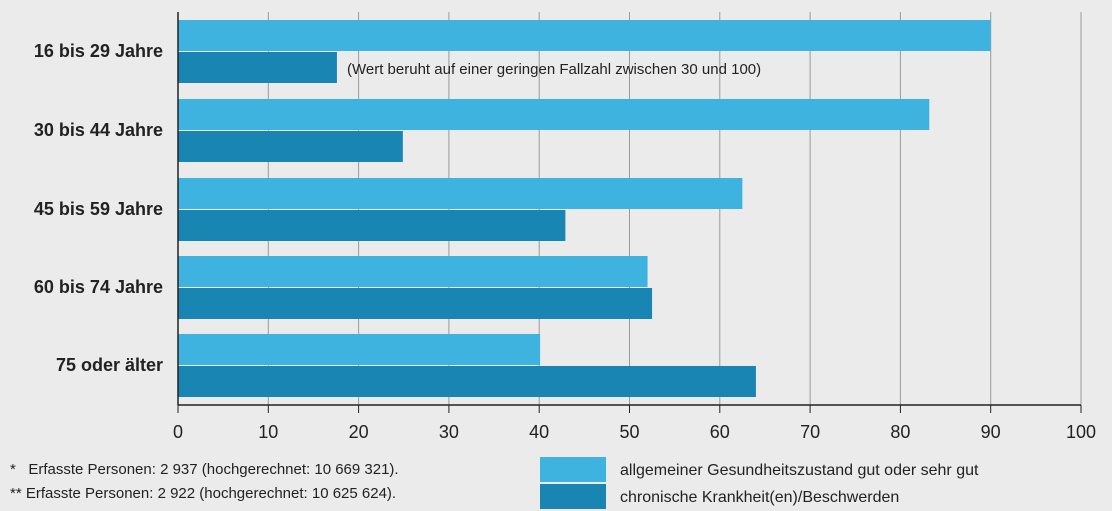 This screenshot has width=1112, height=511. What do you see at coordinates (178, 432) in the screenshot?
I see `x-tick-label: 0` at bounding box center [178, 432].